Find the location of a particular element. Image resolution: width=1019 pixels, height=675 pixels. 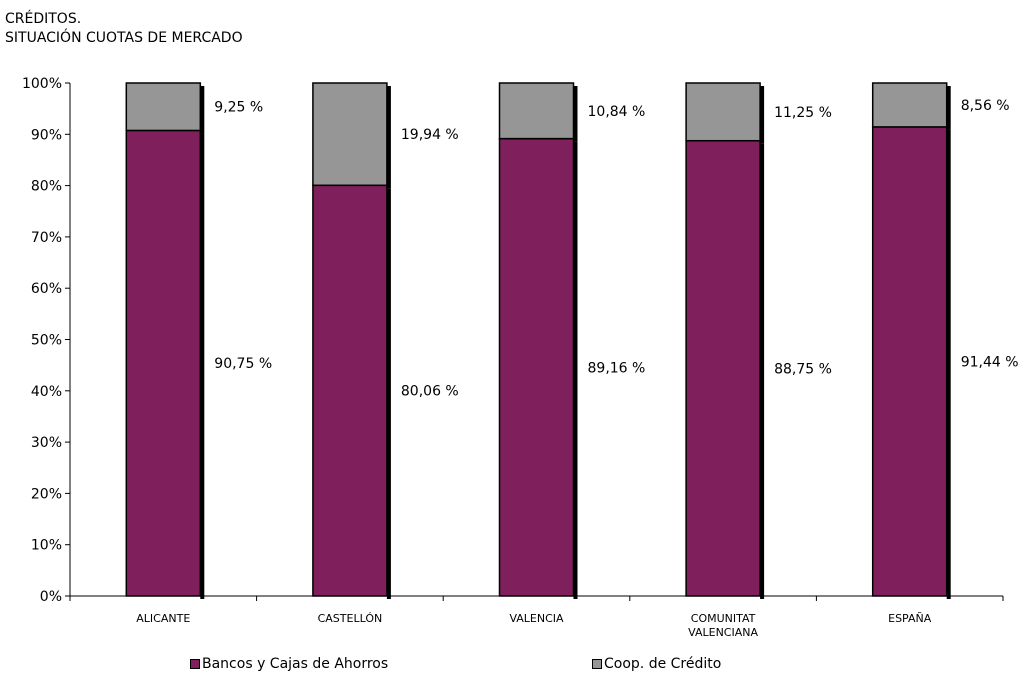

y-tick-label: 40% is located at coordinates (46, 392).